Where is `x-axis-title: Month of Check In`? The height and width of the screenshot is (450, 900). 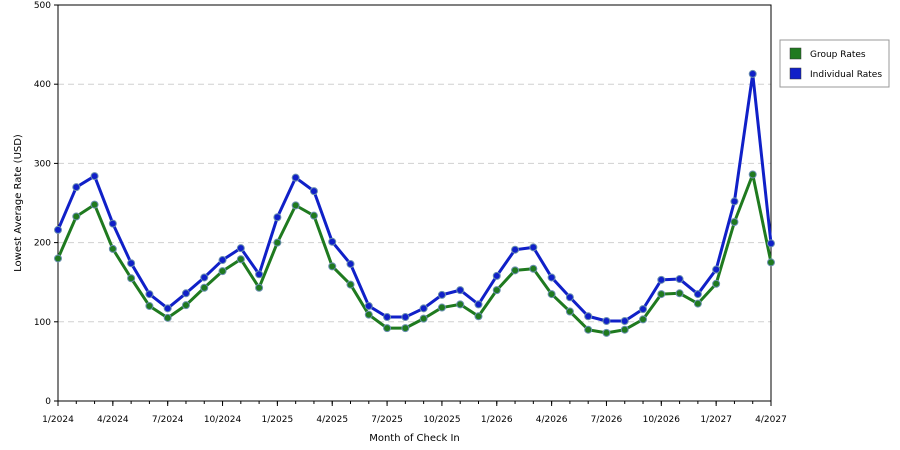
x-axis-title: Month of Check In is located at coordinates (414, 438).